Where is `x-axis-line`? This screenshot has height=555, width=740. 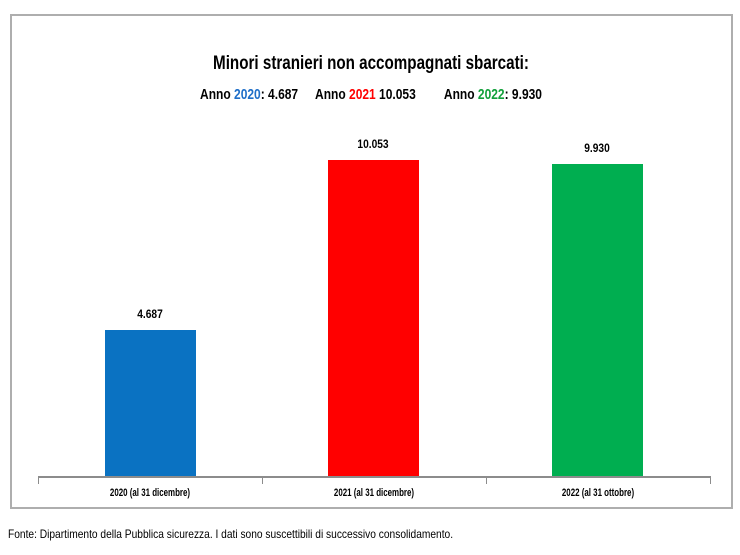
x-axis-line is located at coordinates (374, 477).